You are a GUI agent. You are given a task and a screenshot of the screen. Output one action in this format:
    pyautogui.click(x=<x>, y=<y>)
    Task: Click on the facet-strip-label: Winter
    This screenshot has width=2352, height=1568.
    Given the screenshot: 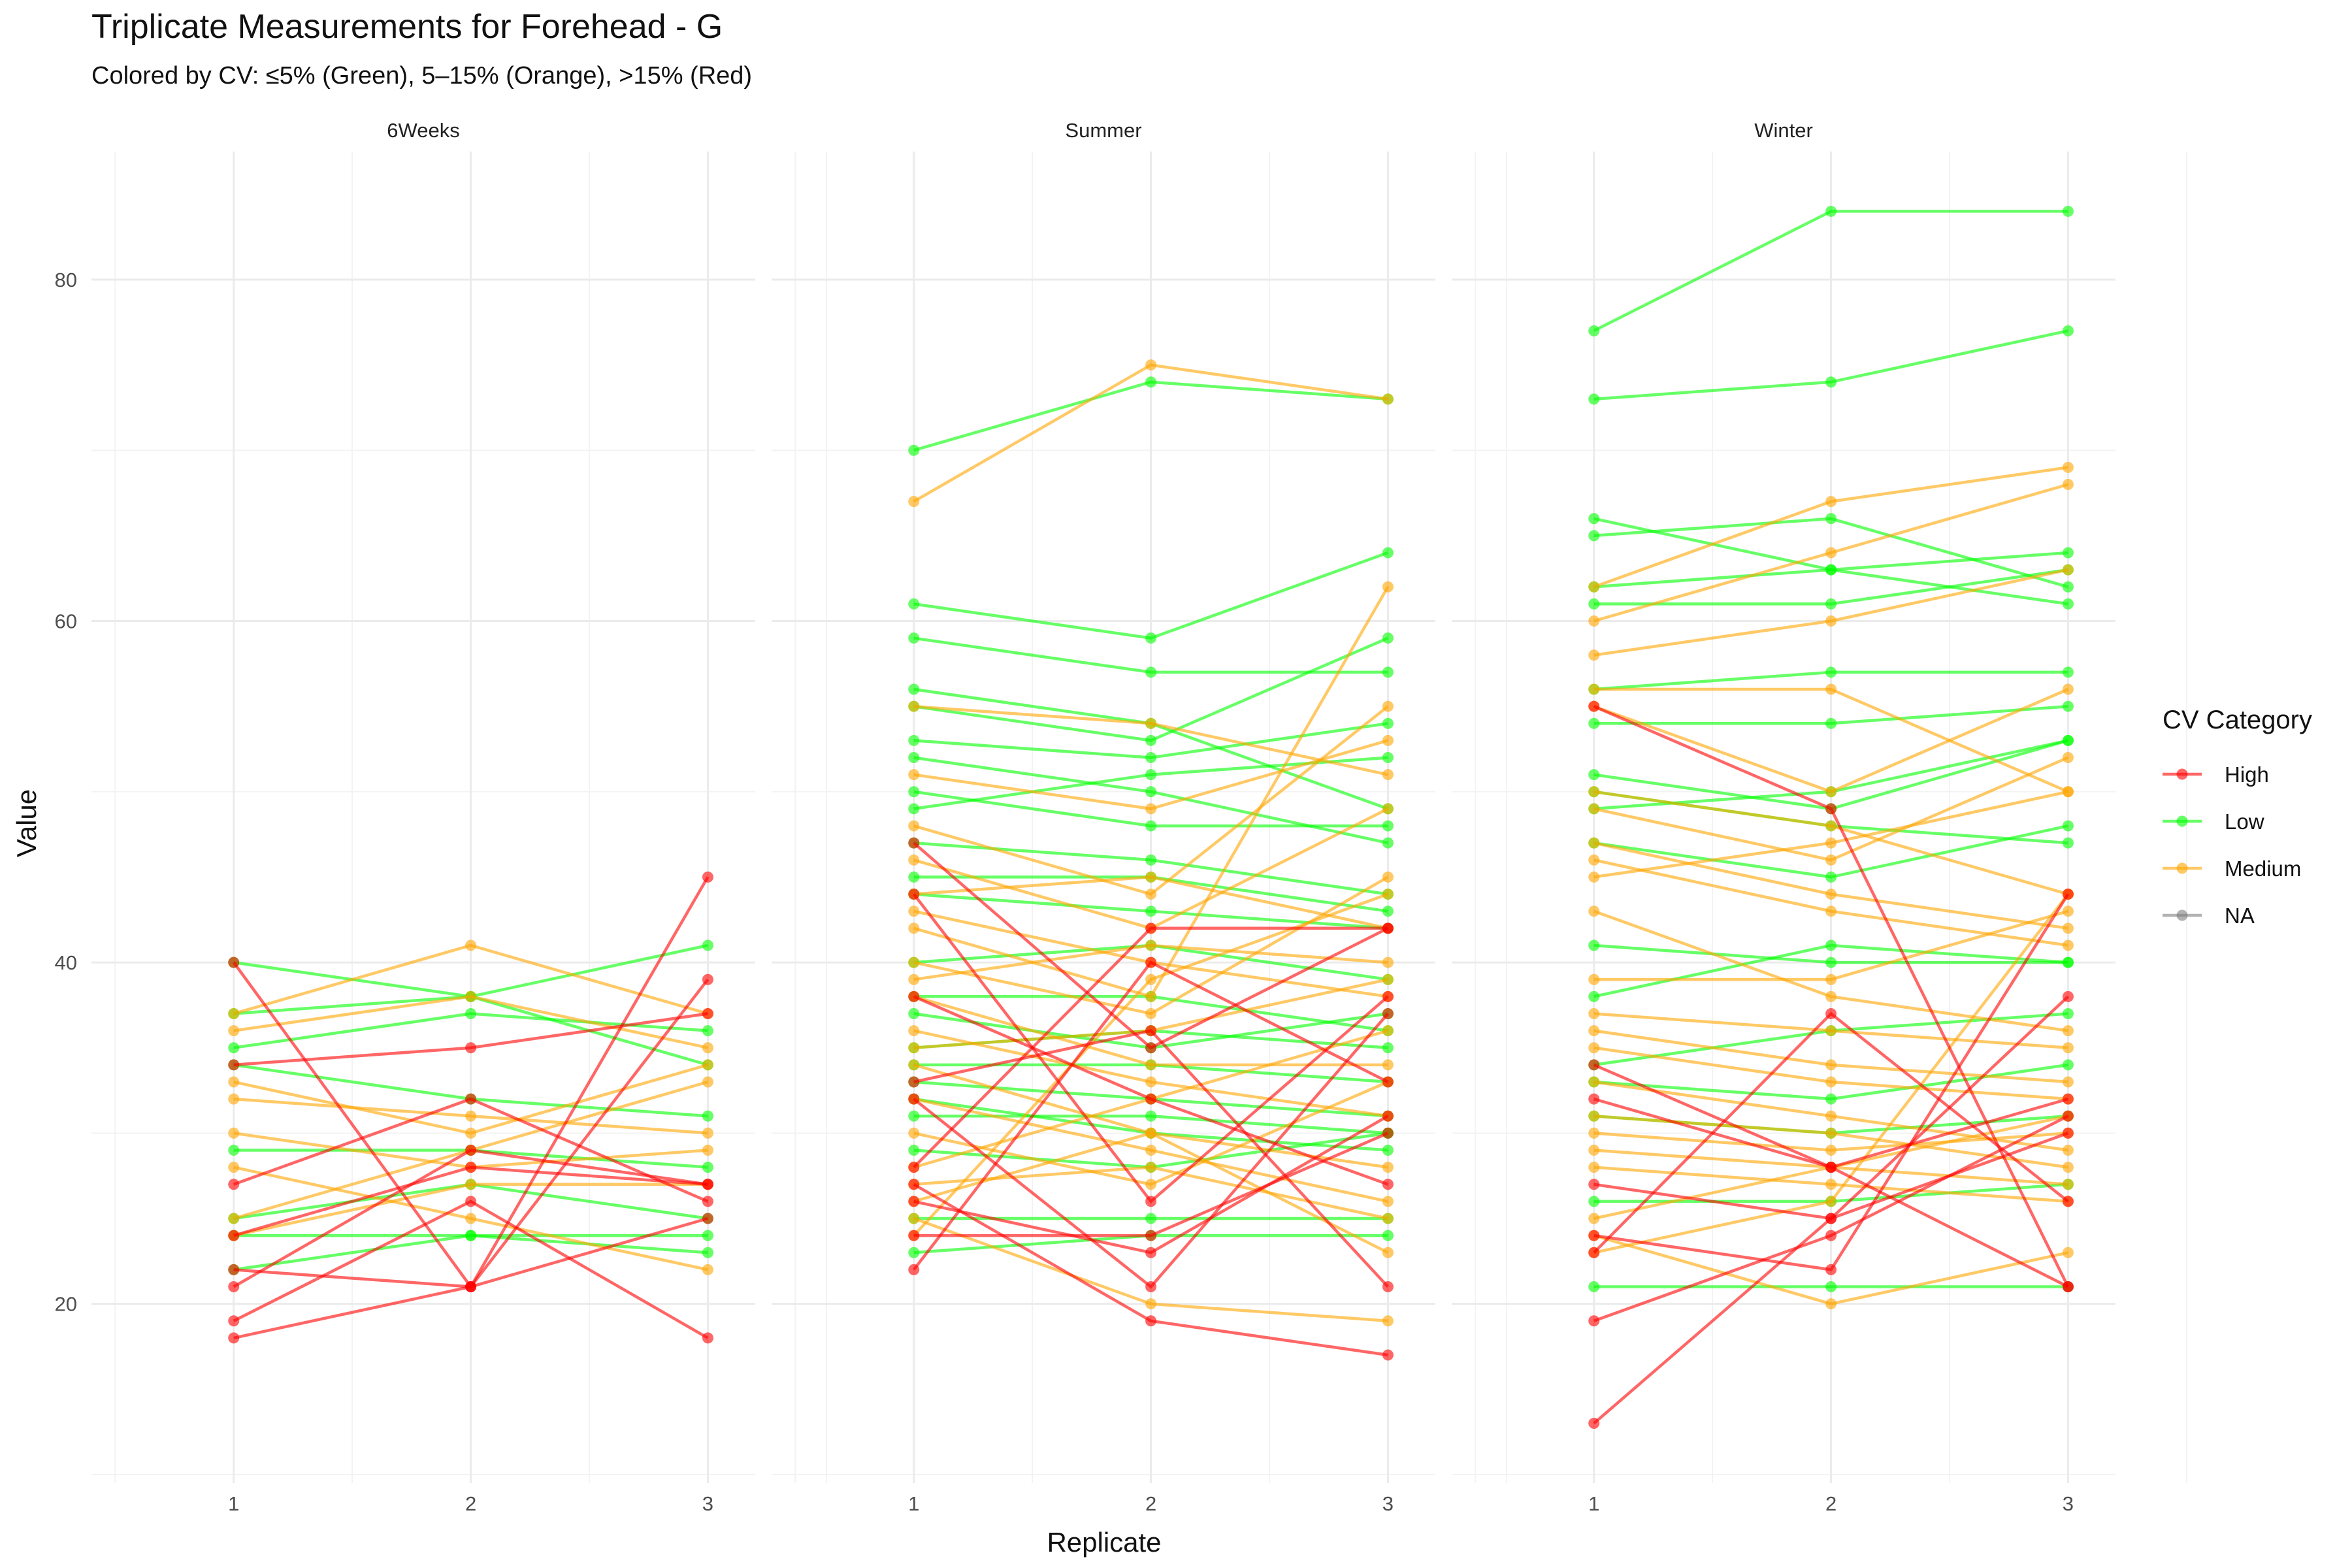 What is the action you would take?
    pyautogui.click(x=1783, y=130)
    